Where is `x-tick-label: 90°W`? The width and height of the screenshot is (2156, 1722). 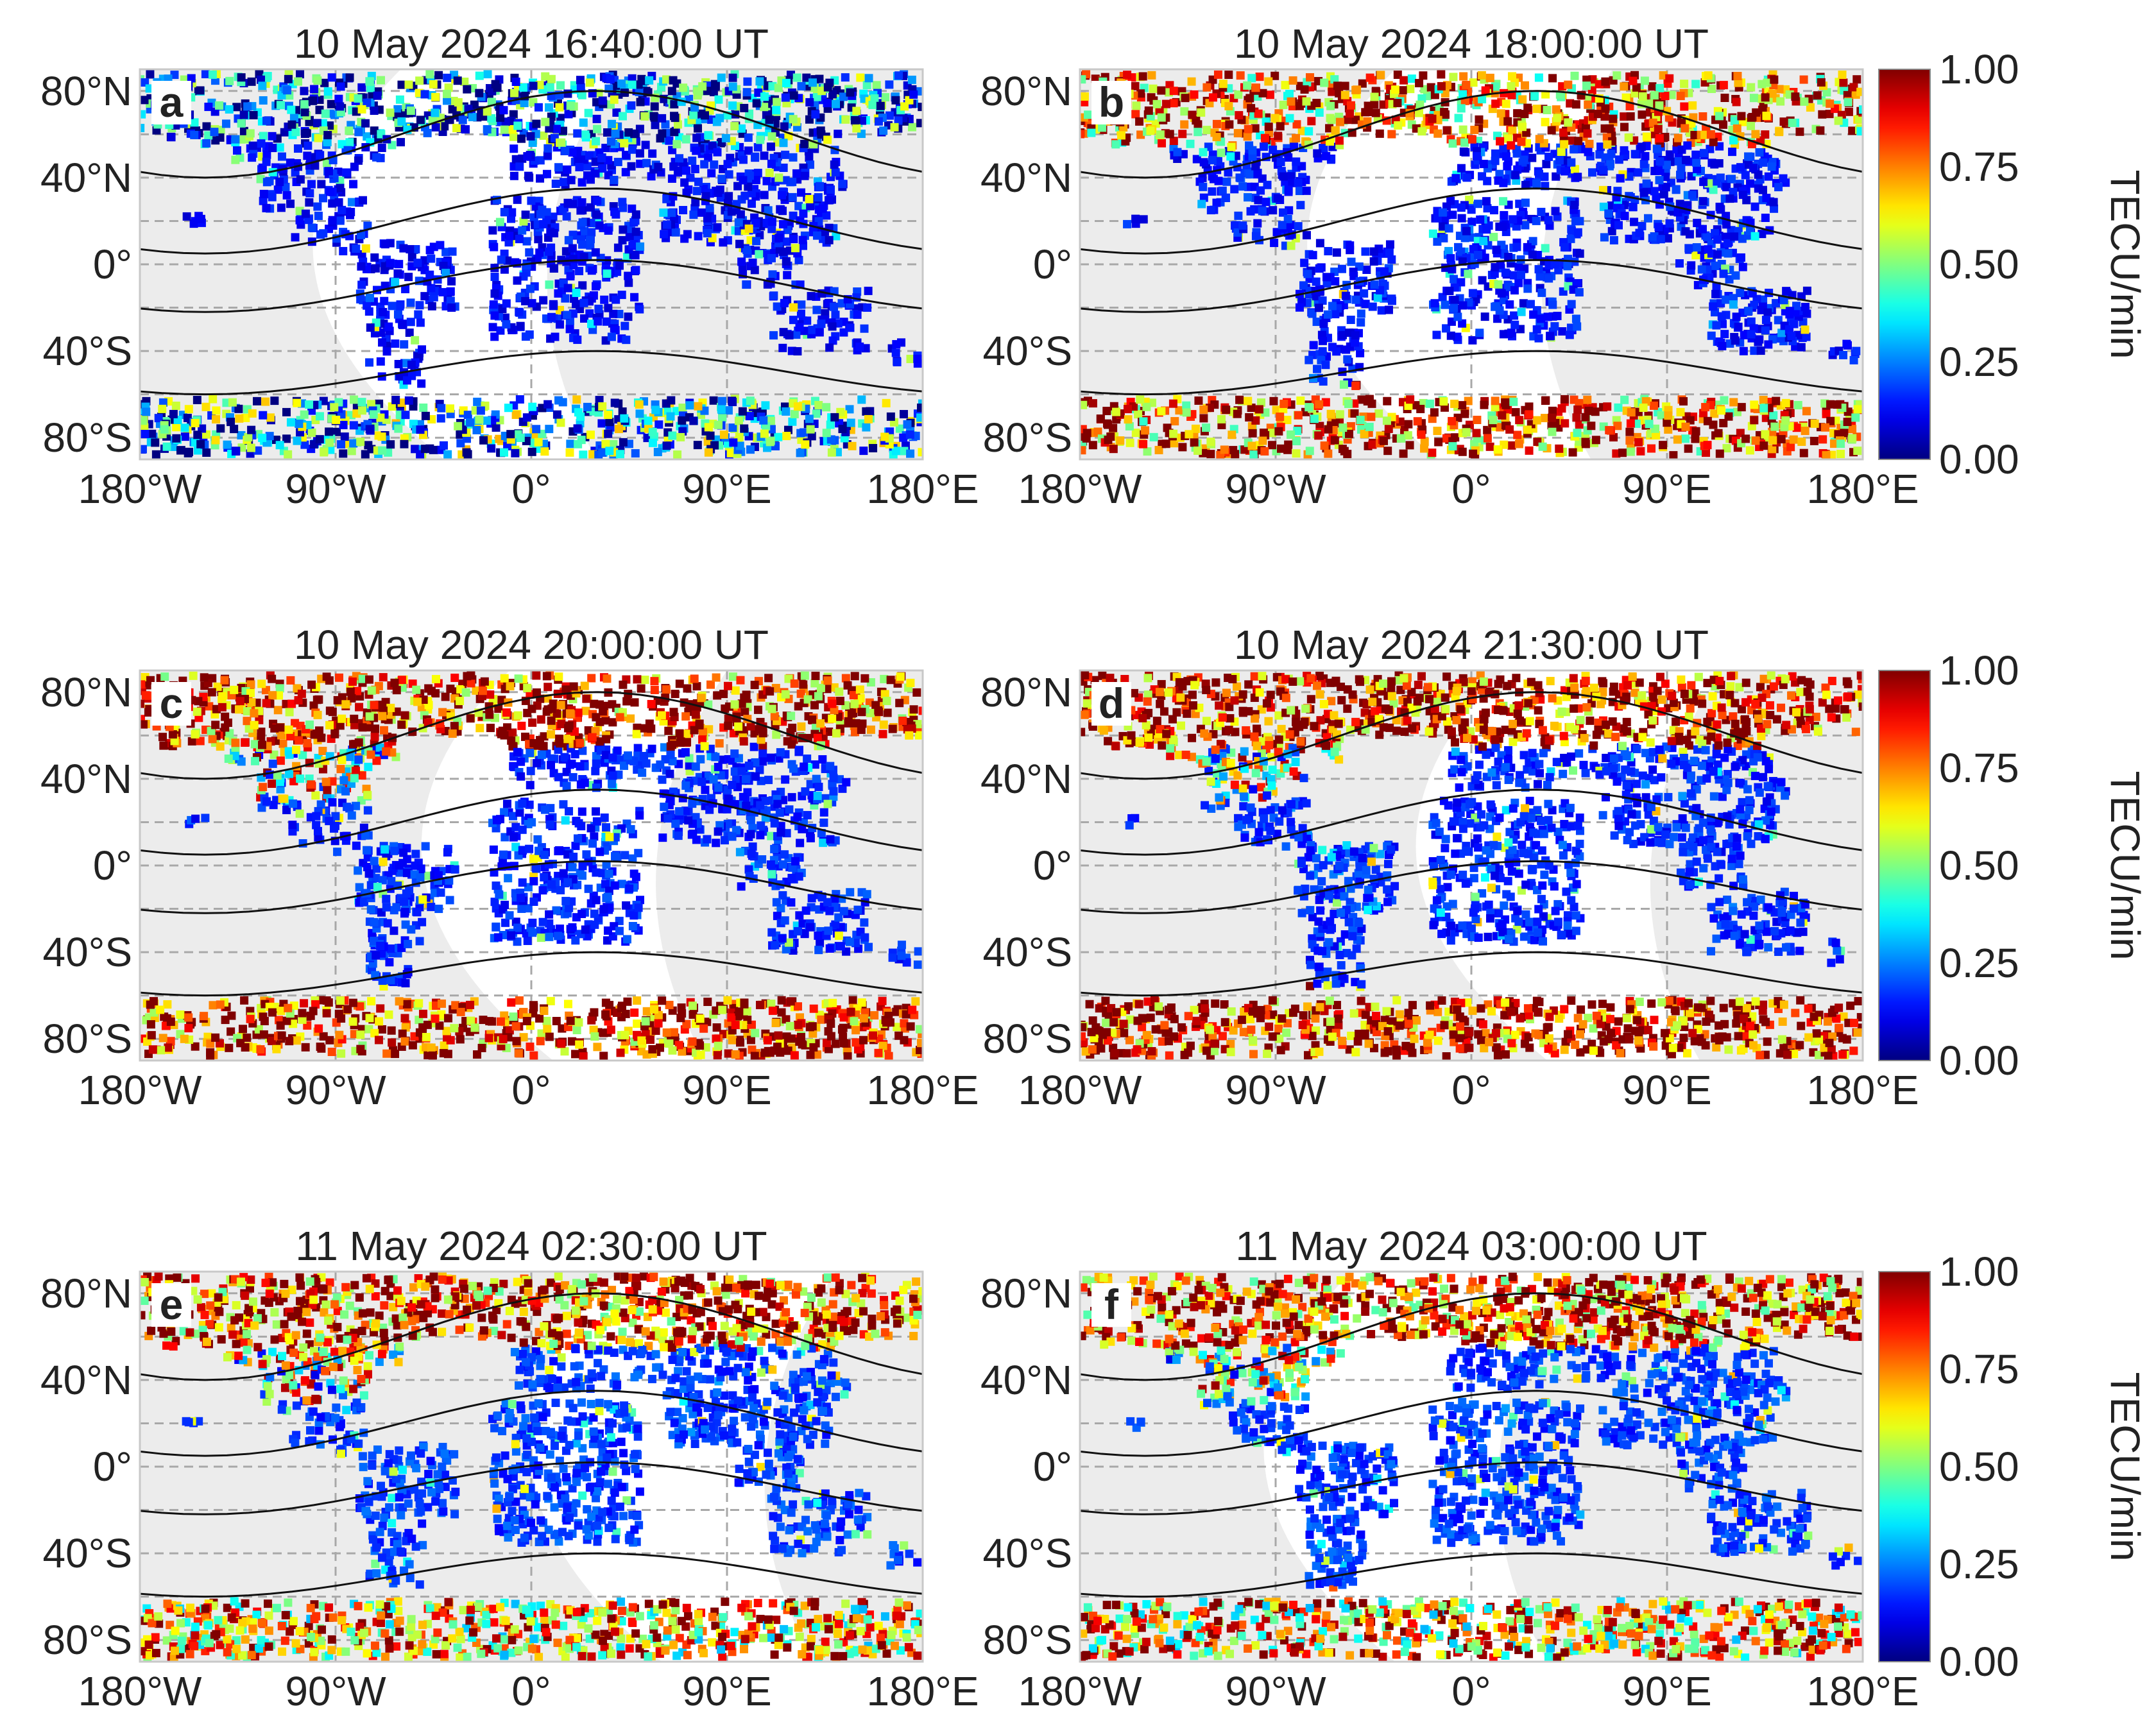
x-tick-label: 90°W is located at coordinates (336, 489).